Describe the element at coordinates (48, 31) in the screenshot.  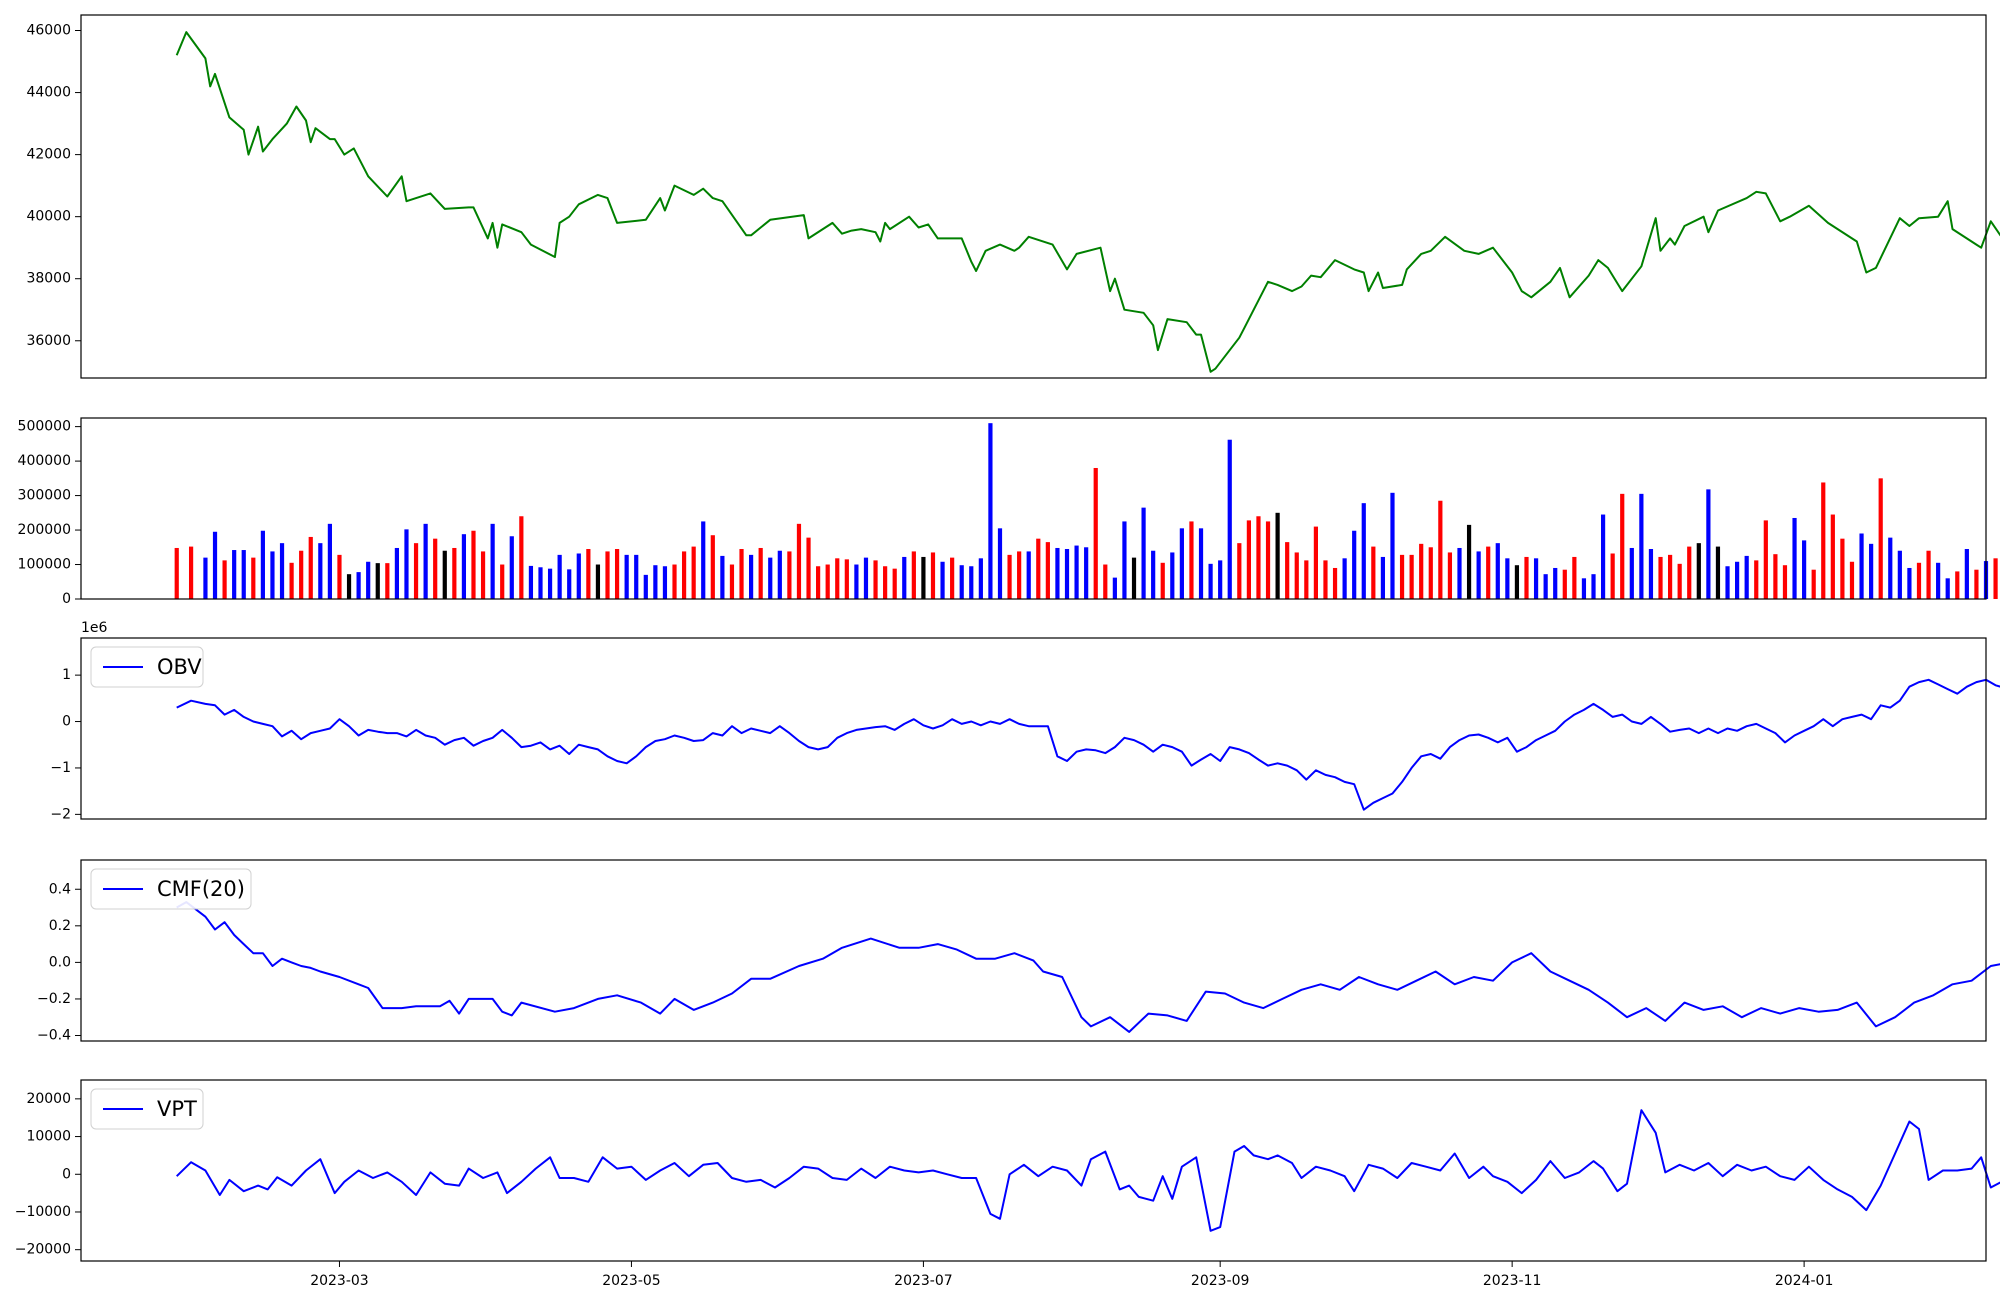
I see `y-tick-label: 46000` at that location.